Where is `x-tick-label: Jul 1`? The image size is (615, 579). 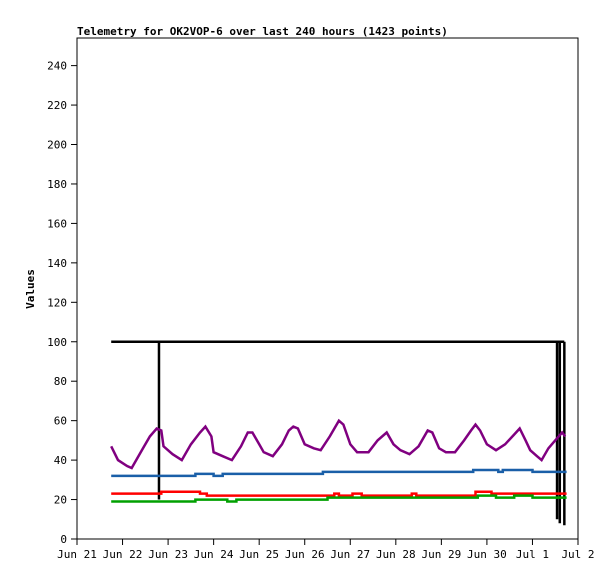 x-tick-label: Jul 1 is located at coordinates (532, 554).